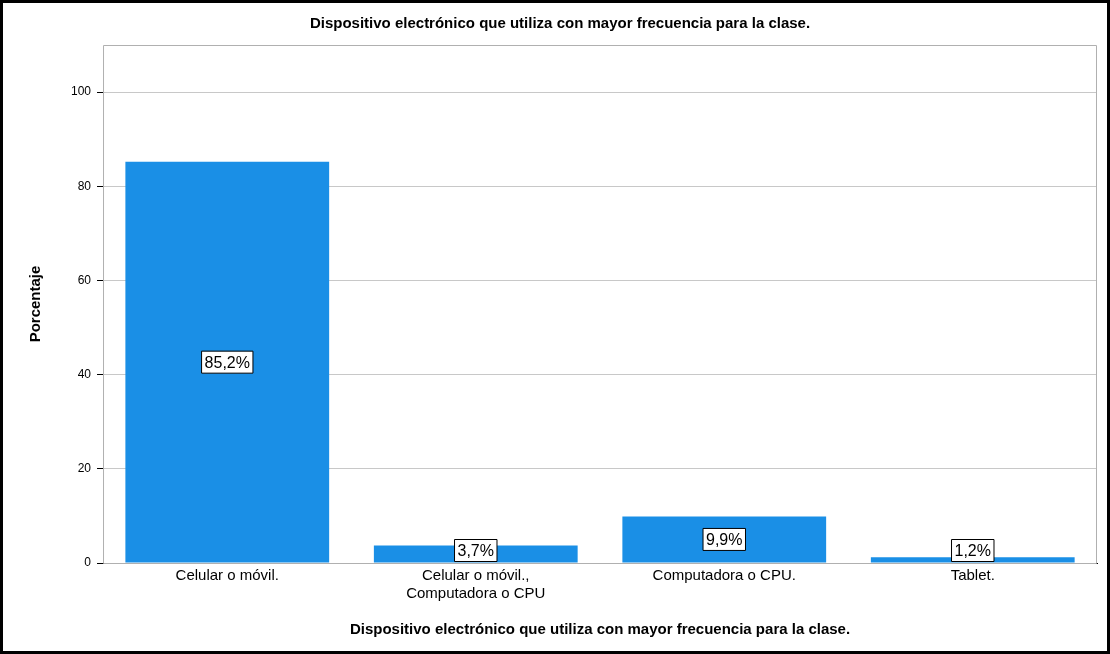  Describe the element at coordinates (972, 550) in the screenshot. I see `data-label: 1,2%` at that location.